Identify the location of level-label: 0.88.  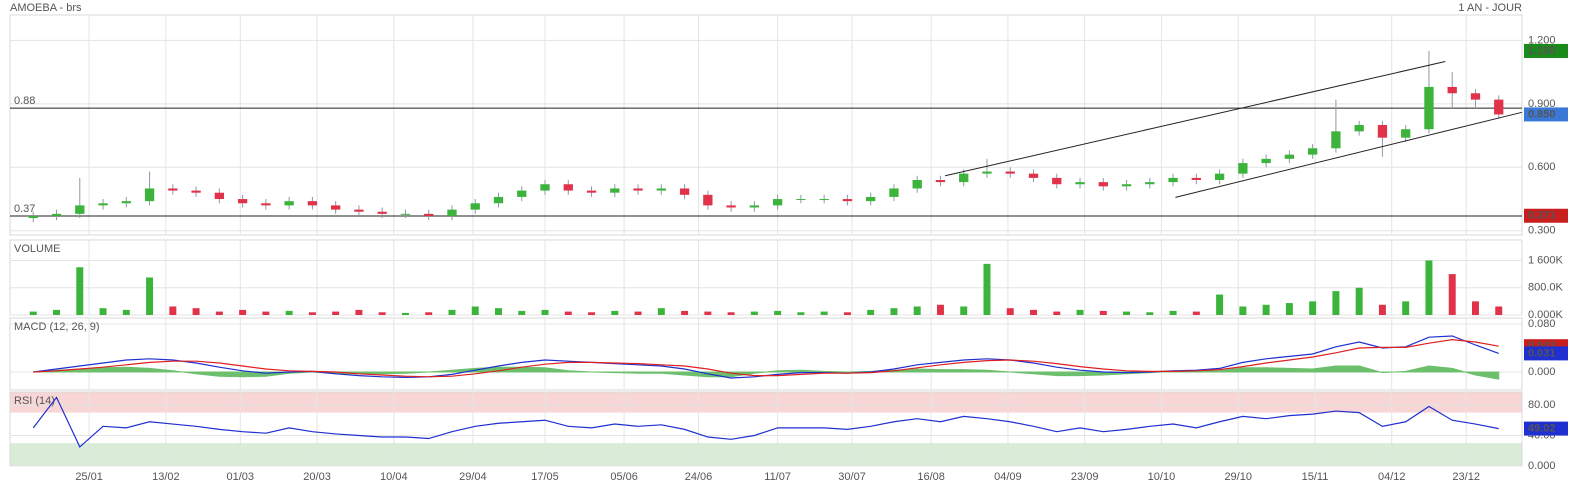
(24, 101).